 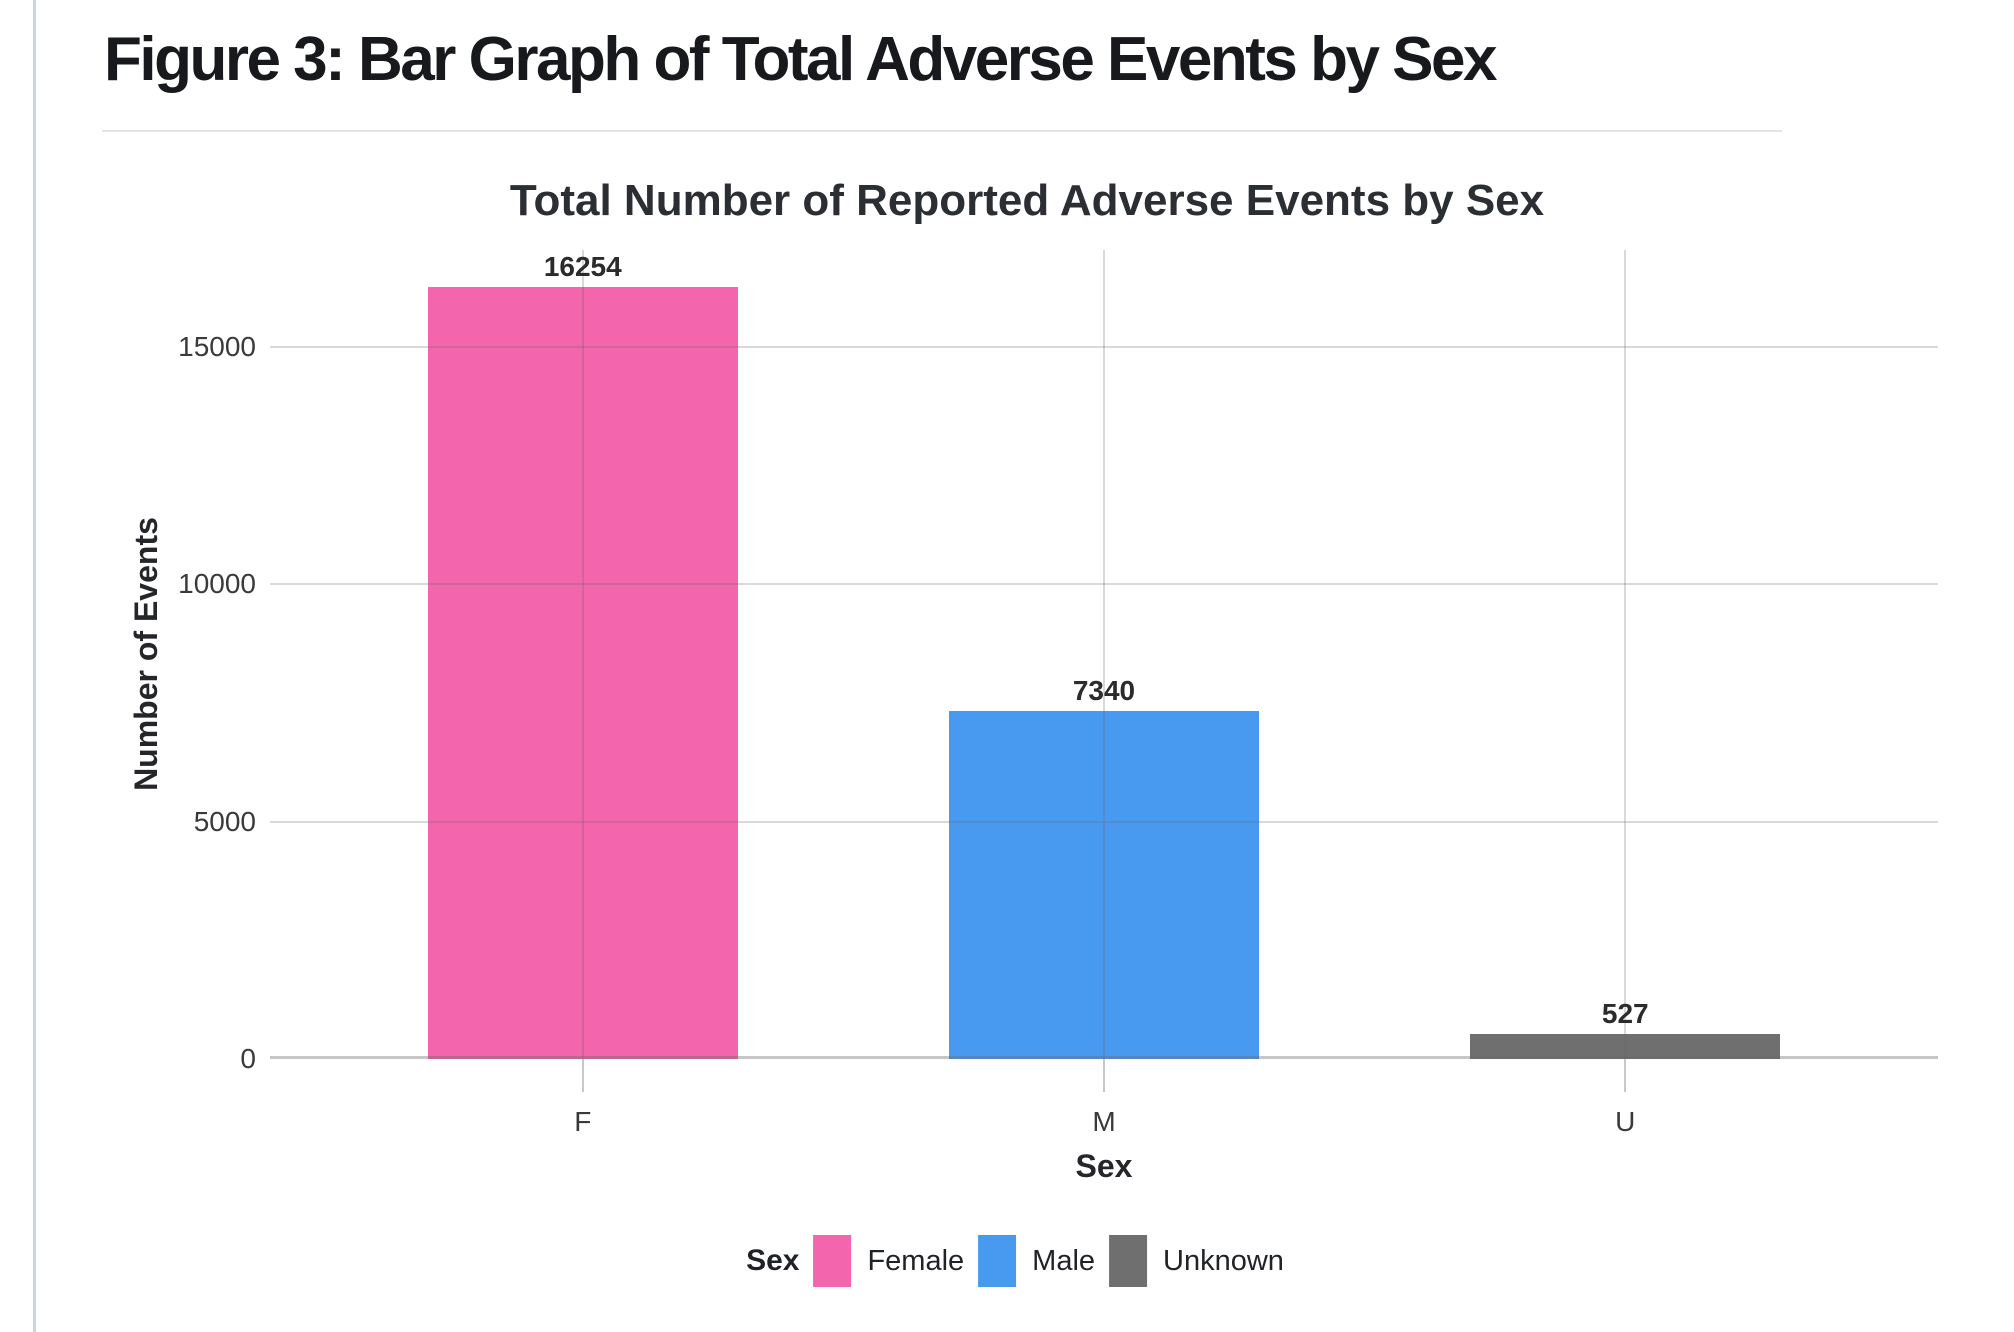 I want to click on legend-item-unknown: Unknown, so click(x=1196, y=1261).